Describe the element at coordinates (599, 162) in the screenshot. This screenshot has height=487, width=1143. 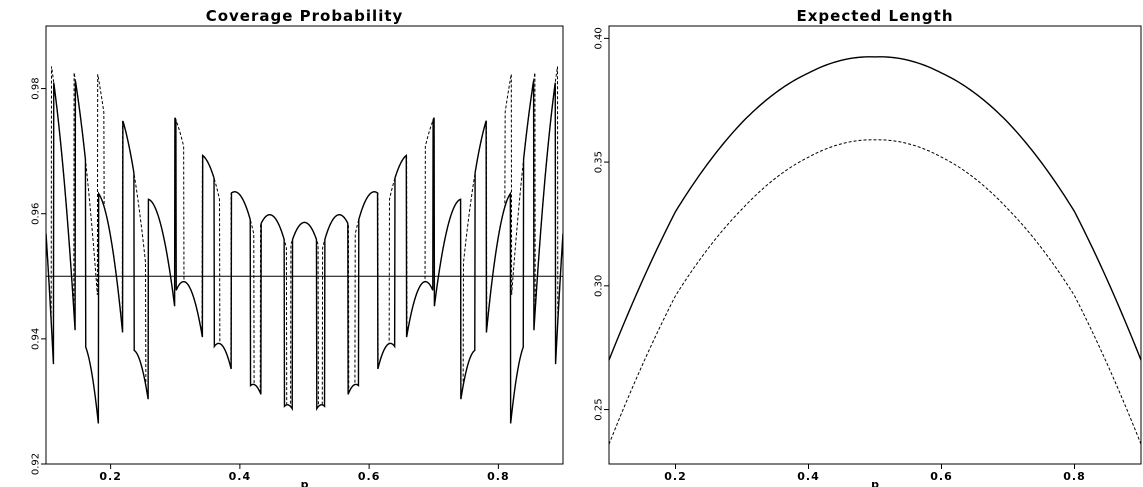
I see `y-tick-label: 0.35` at that location.